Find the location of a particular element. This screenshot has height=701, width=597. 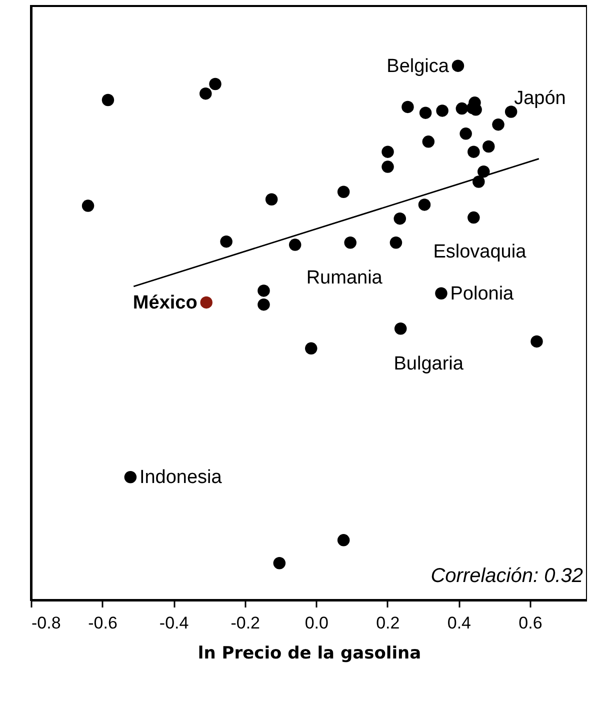

x-tick-label: -0.6 is located at coordinates (103, 623).